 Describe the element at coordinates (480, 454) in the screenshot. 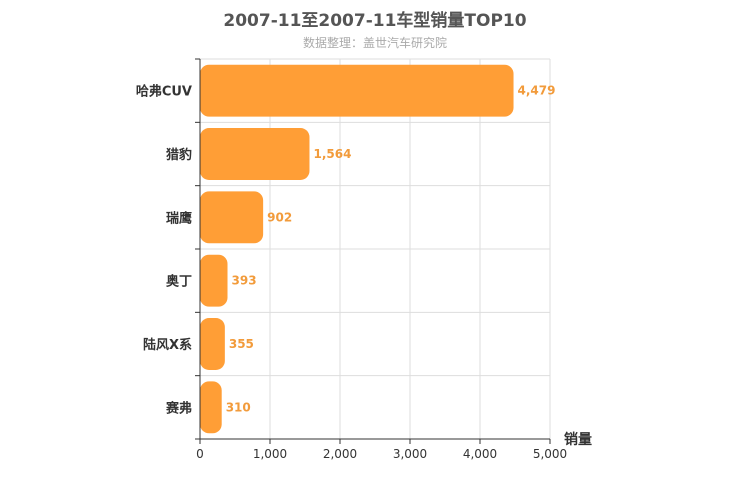

I see `x-tick-label: 4,000` at that location.